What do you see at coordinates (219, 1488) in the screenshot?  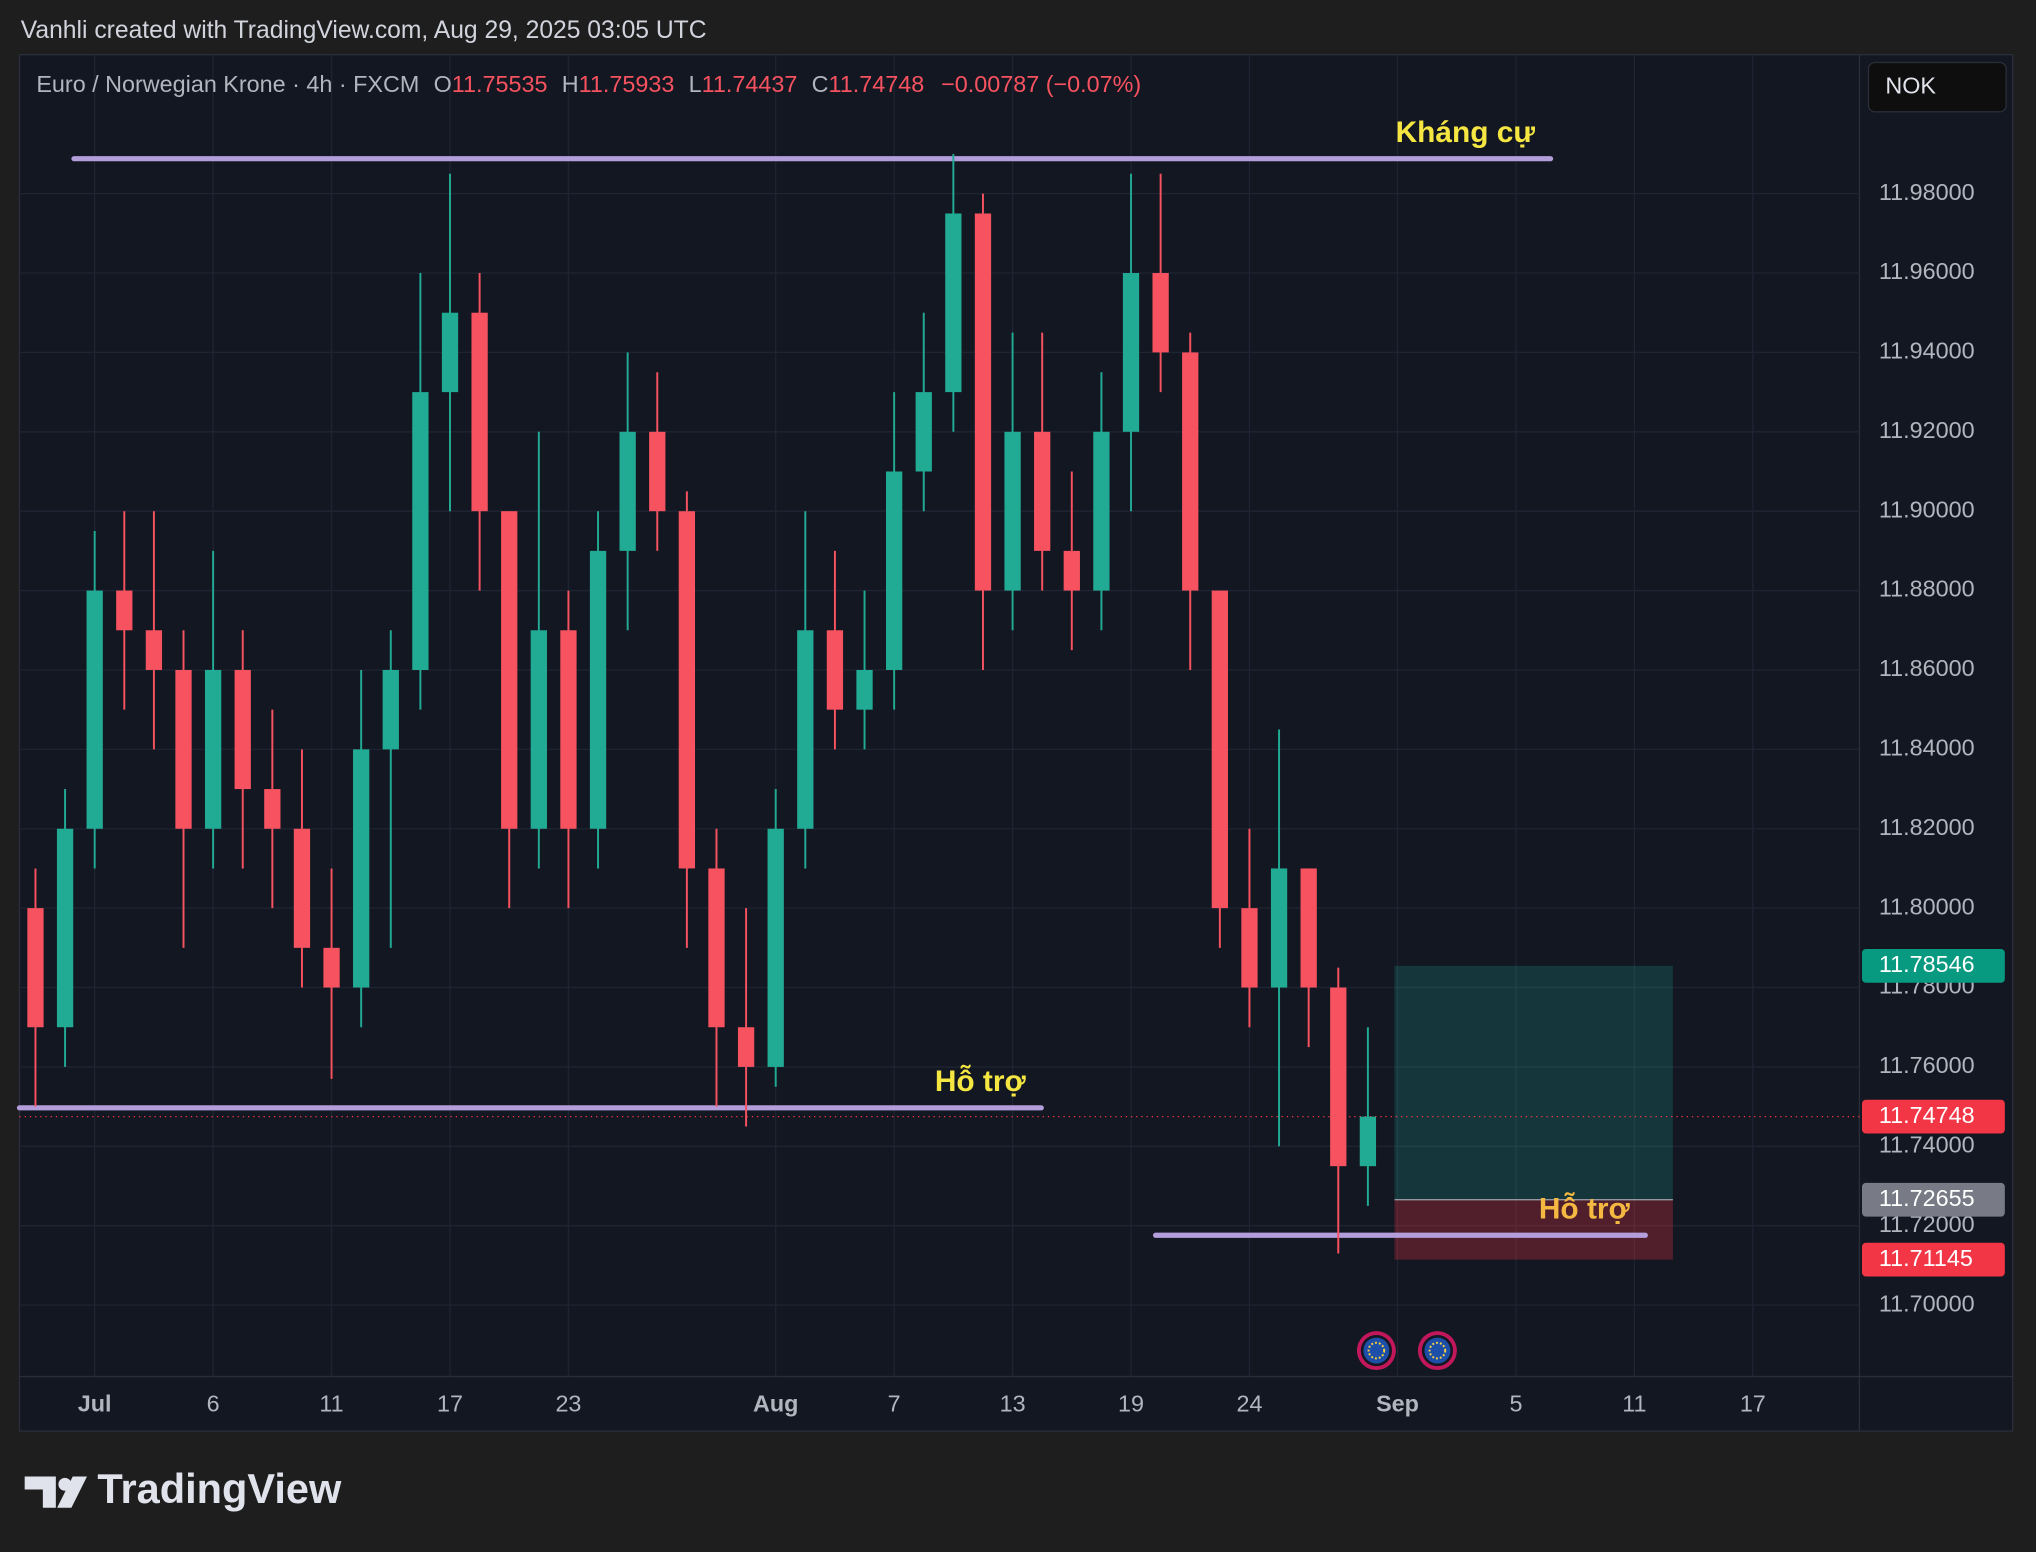 I see `brand: TradingView` at bounding box center [219, 1488].